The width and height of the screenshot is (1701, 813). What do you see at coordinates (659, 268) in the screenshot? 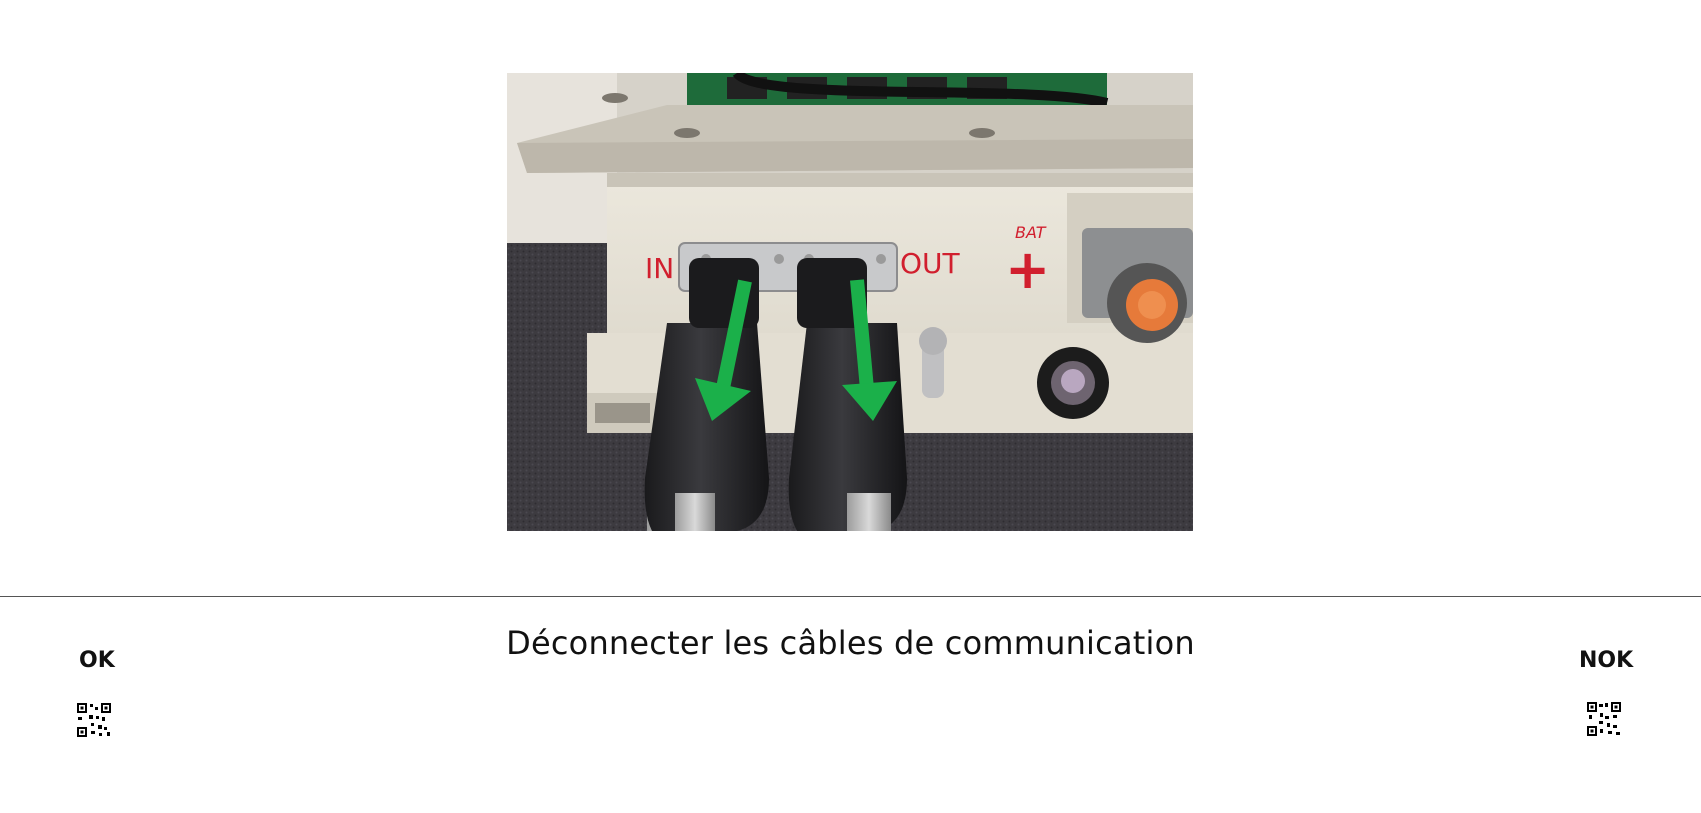
I see `panel-label-in: IN` at bounding box center [659, 268].